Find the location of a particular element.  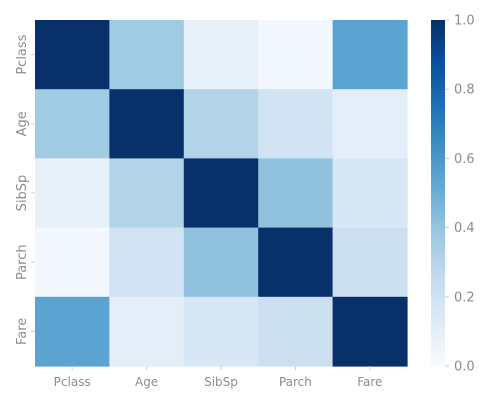

y-tick-label-pclass: Pclass is located at coordinates (22, 54).